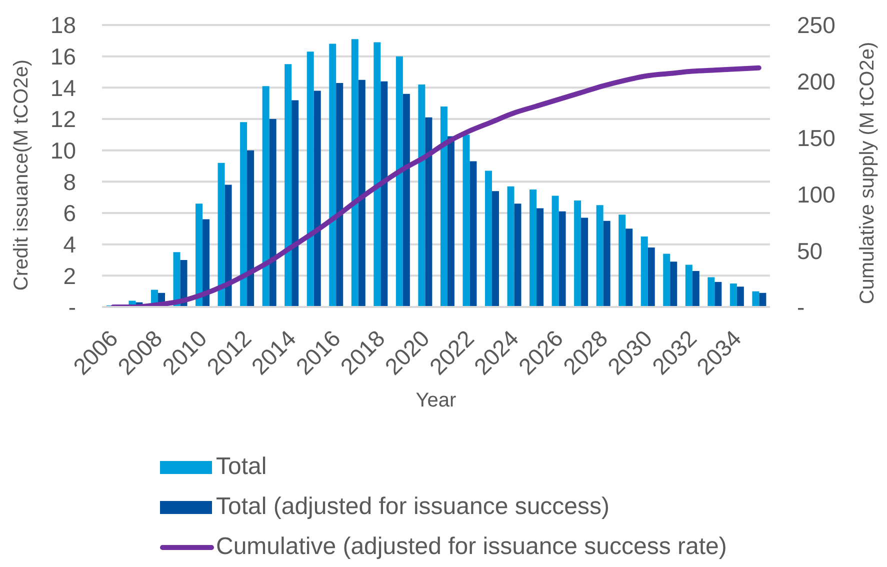 This screenshot has width=887, height=567. I want to click on y-tick-label: 18, so click(63, 25).